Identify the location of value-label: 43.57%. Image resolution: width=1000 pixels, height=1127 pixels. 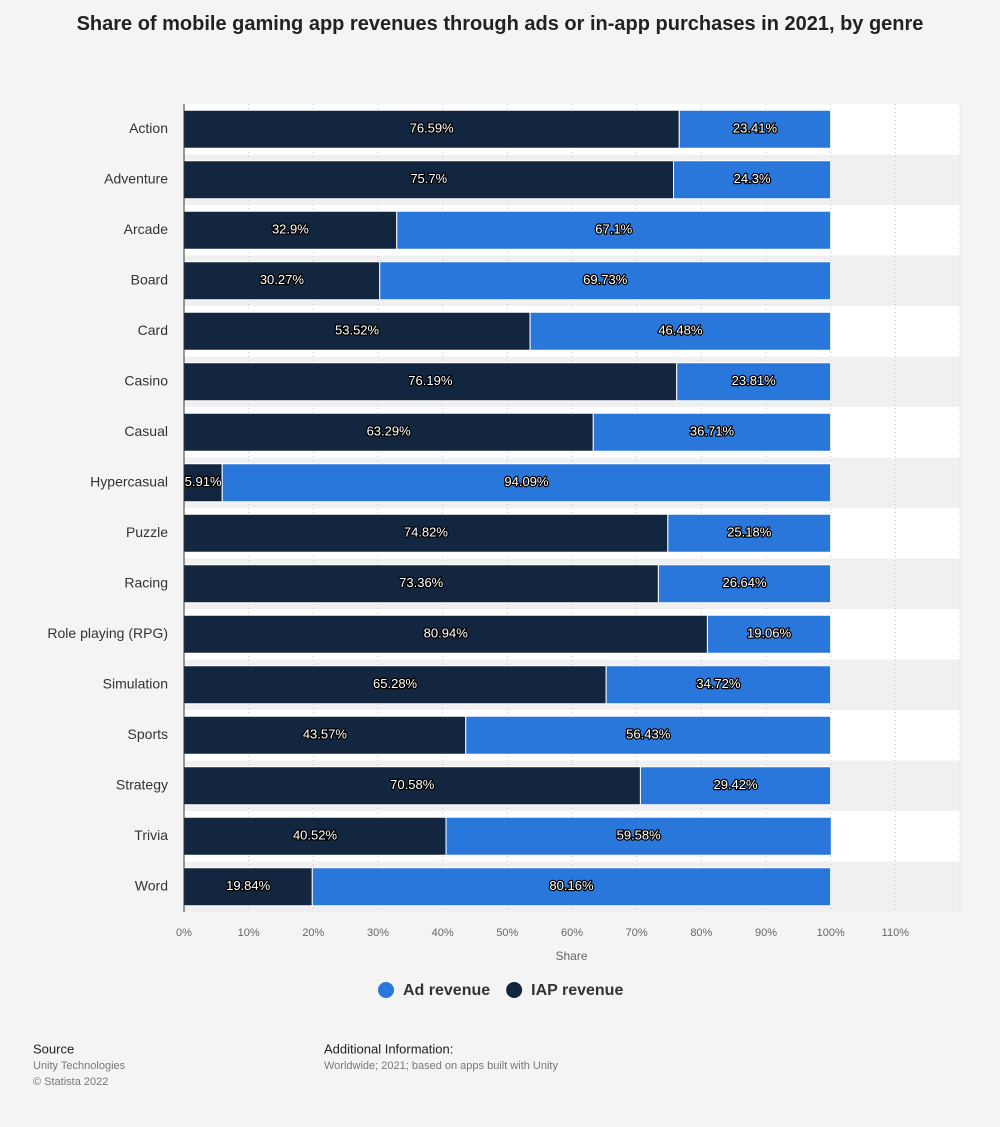
(325, 734).